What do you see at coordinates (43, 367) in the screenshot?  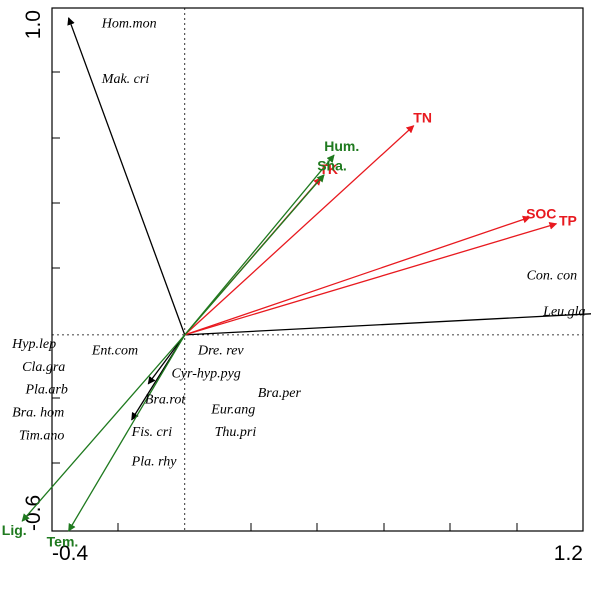 I see `species-label-cla-gra: Cla.gra` at bounding box center [43, 367].